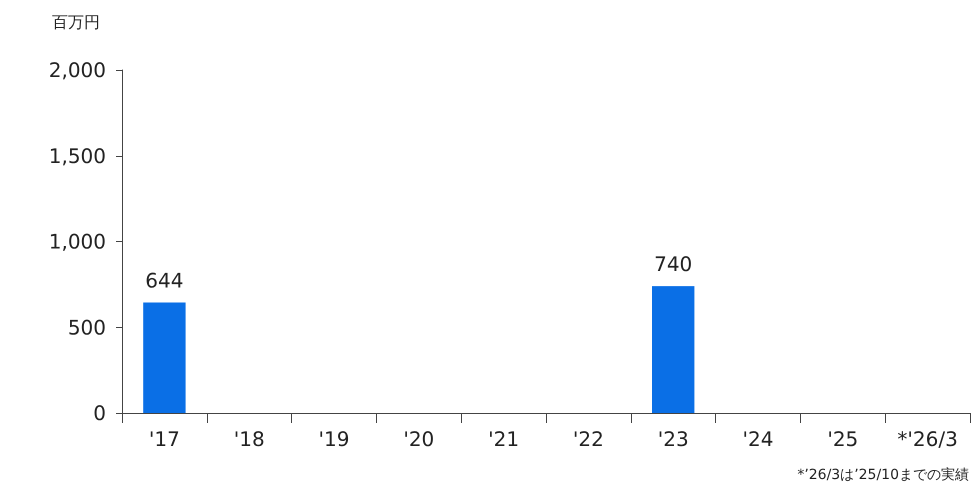 Image resolution: width=973 pixels, height=486 pixels. I want to click on y-tick-label: 500, so click(87, 327).